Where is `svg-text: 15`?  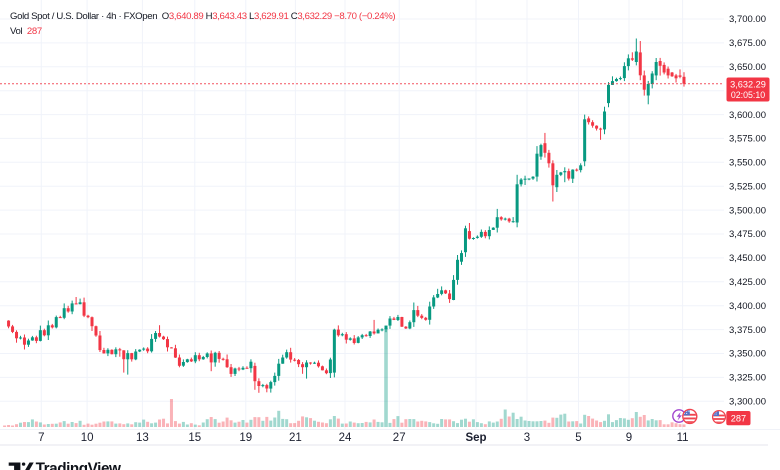 svg-text: 15 is located at coordinates (194, 438).